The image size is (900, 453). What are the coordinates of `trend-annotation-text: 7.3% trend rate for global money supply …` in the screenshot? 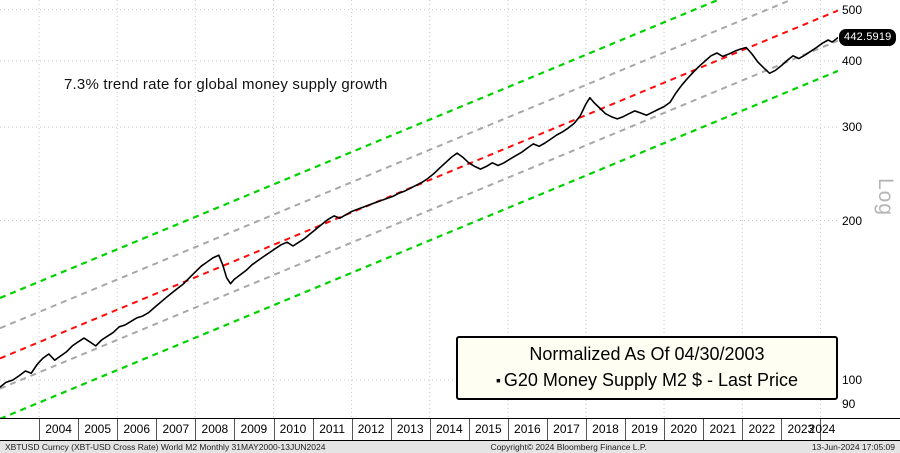 It's located at (226, 84).